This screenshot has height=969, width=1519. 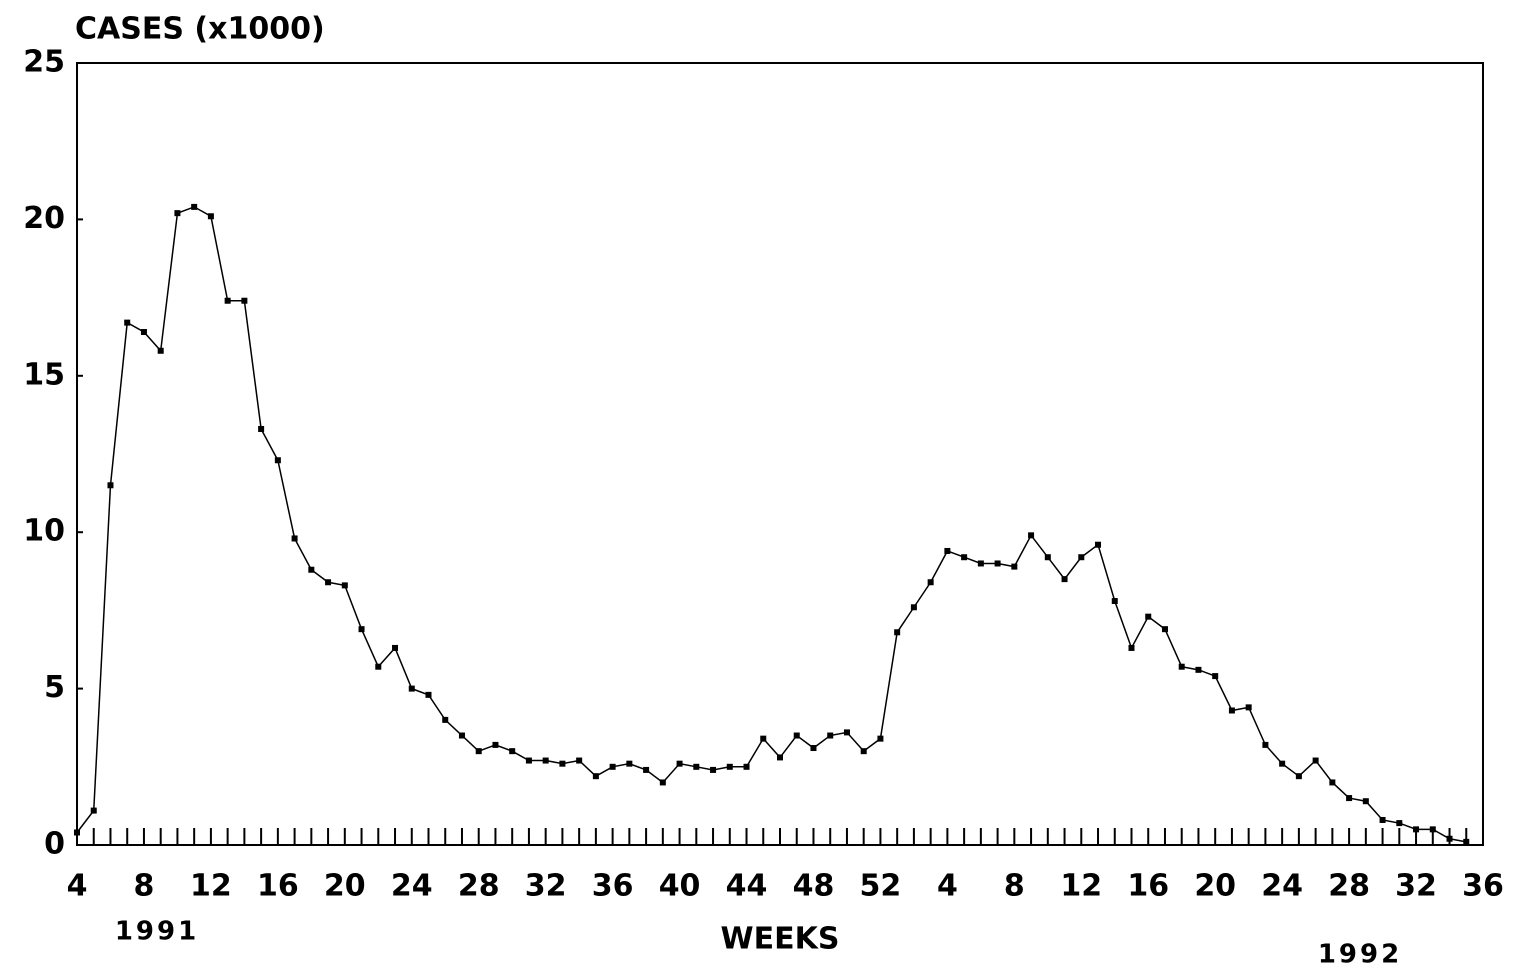 I want to click on x-tick-label: 48, so click(x=814, y=886).